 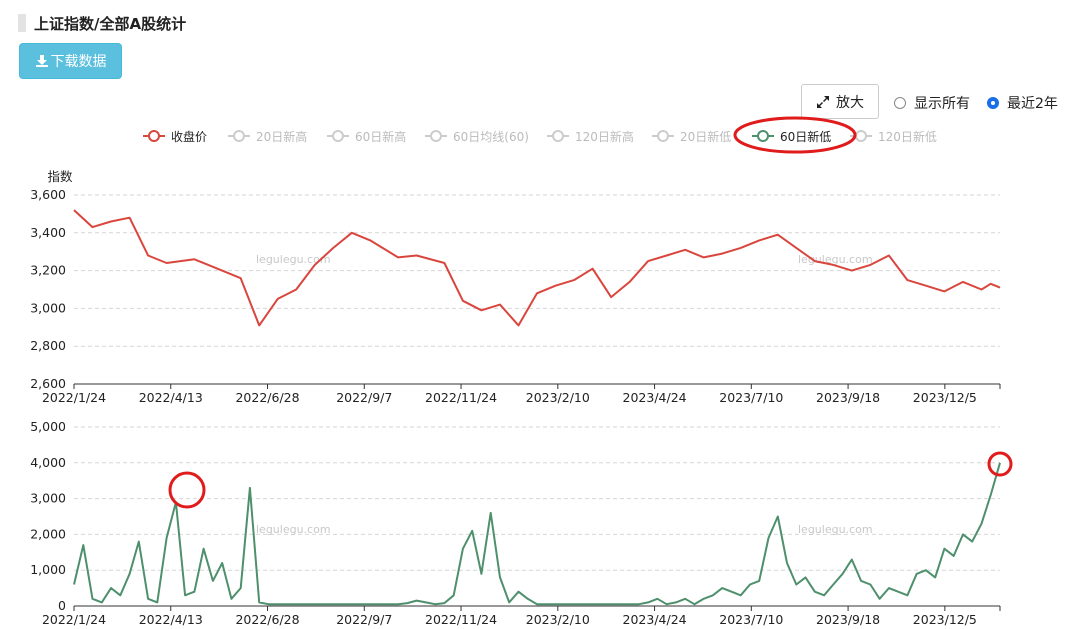 What do you see at coordinates (850, 102) in the screenshot?
I see `zoom-label: 放大` at bounding box center [850, 102].